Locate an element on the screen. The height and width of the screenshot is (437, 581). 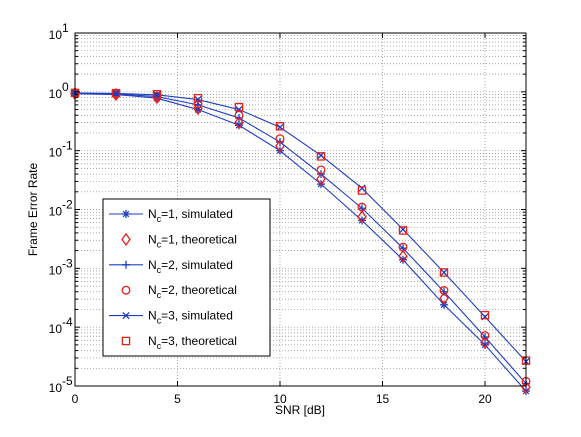
legend-entry-2: Nc=1, theoretical is located at coordinates (179, 240).